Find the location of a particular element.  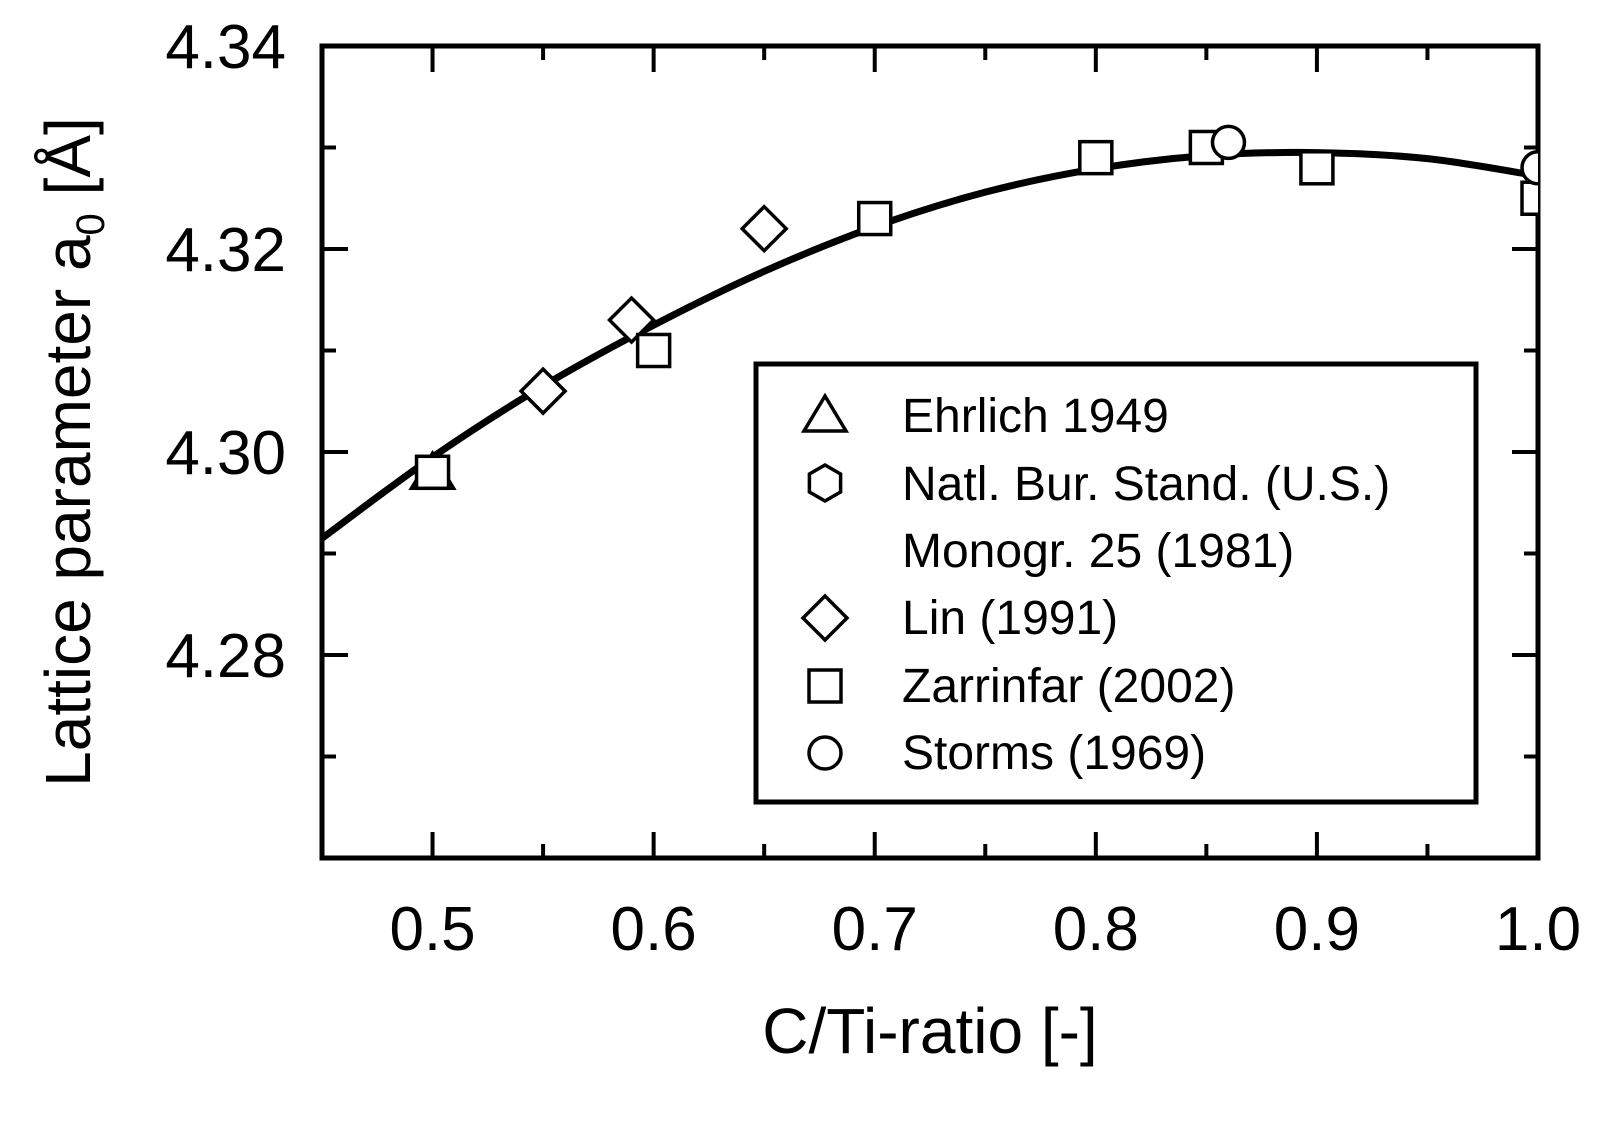

legend-label-ehrlich: Ehrlich 1949 is located at coordinates (1035, 416).